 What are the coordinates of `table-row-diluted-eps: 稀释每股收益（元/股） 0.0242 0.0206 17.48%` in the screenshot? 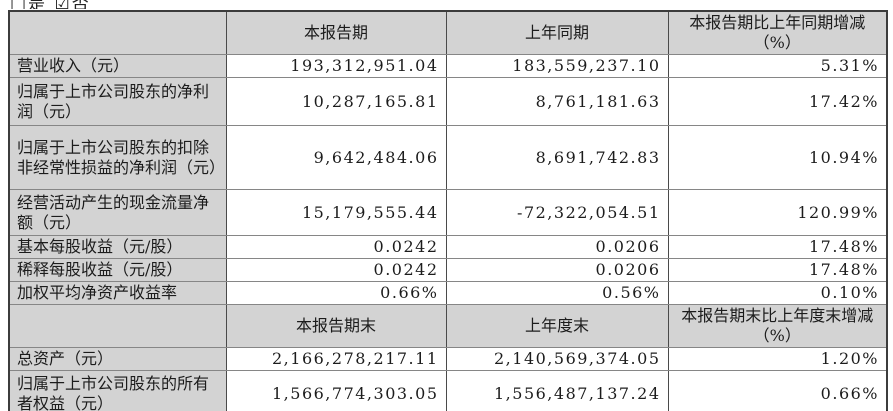 It's located at (448, 270).